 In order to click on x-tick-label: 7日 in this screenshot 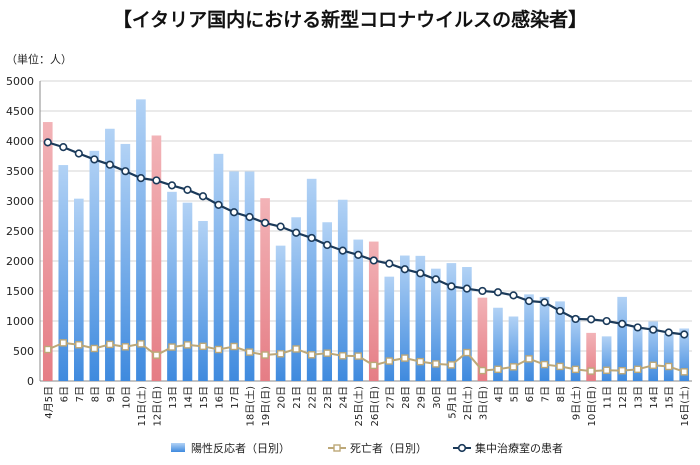, I will do `click(546, 394)`.